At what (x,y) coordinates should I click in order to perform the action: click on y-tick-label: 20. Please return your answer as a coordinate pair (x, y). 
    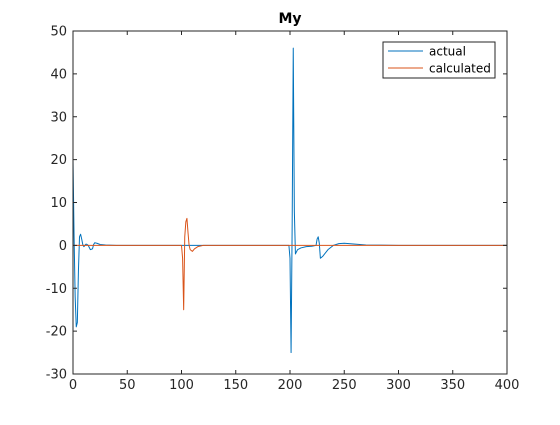
    Looking at the image, I should click on (58, 160).